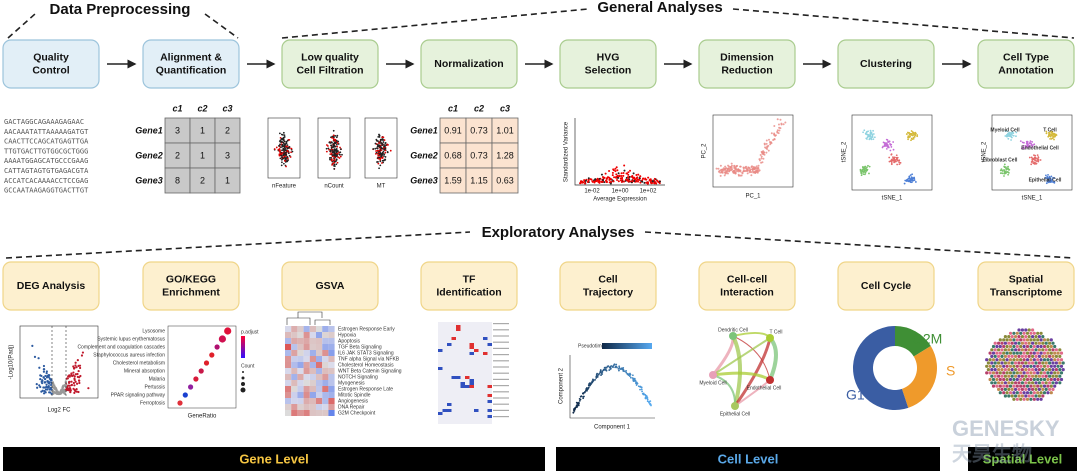 This screenshot has height=473, width=1080. What do you see at coordinates (227, 108) in the screenshot?
I see `column-header: c3` at bounding box center [227, 108].